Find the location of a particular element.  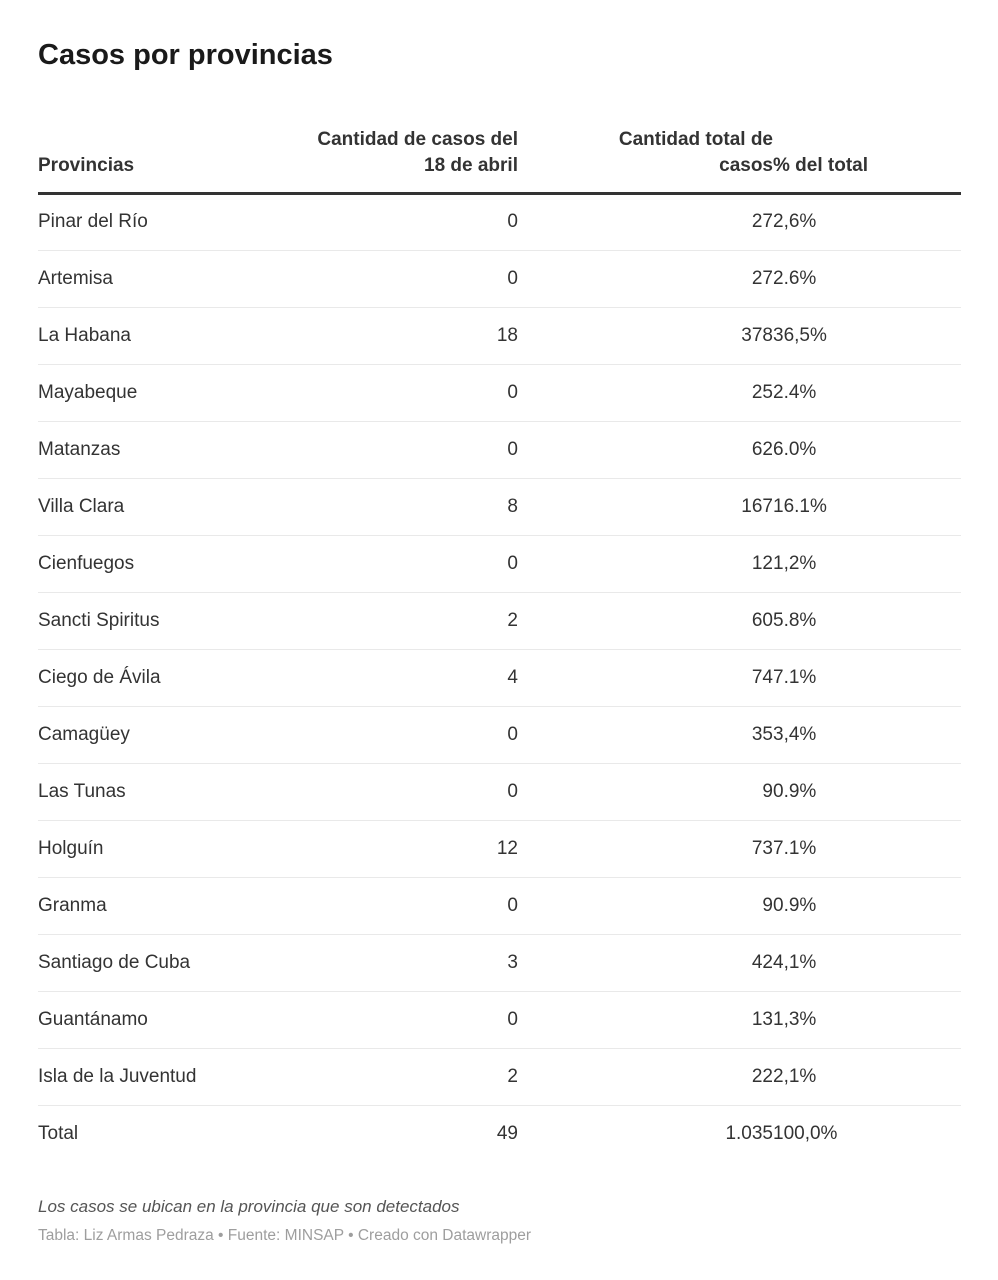

table-row: Cienfuegos 0 12 1,2% is located at coordinates (499, 564).